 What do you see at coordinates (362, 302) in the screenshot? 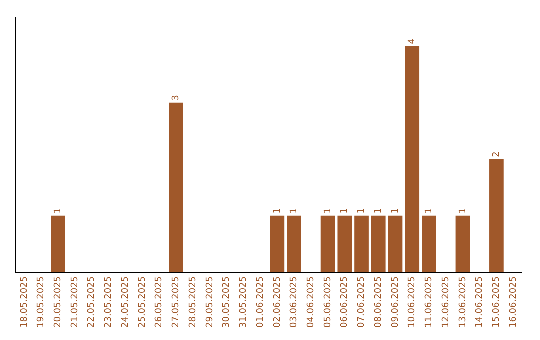
I see `x-tick-label: 07.06.2025` at bounding box center [362, 302].